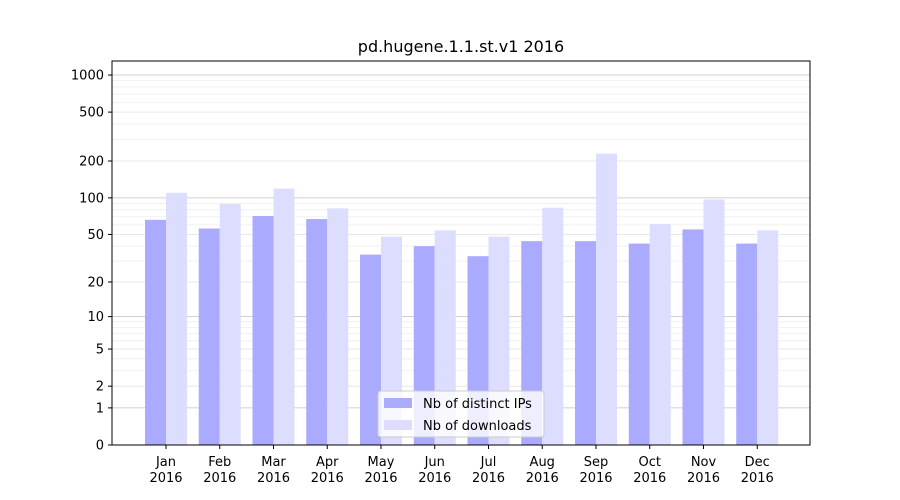  I want to click on x-tick-label-month: Jan, so click(165, 462).